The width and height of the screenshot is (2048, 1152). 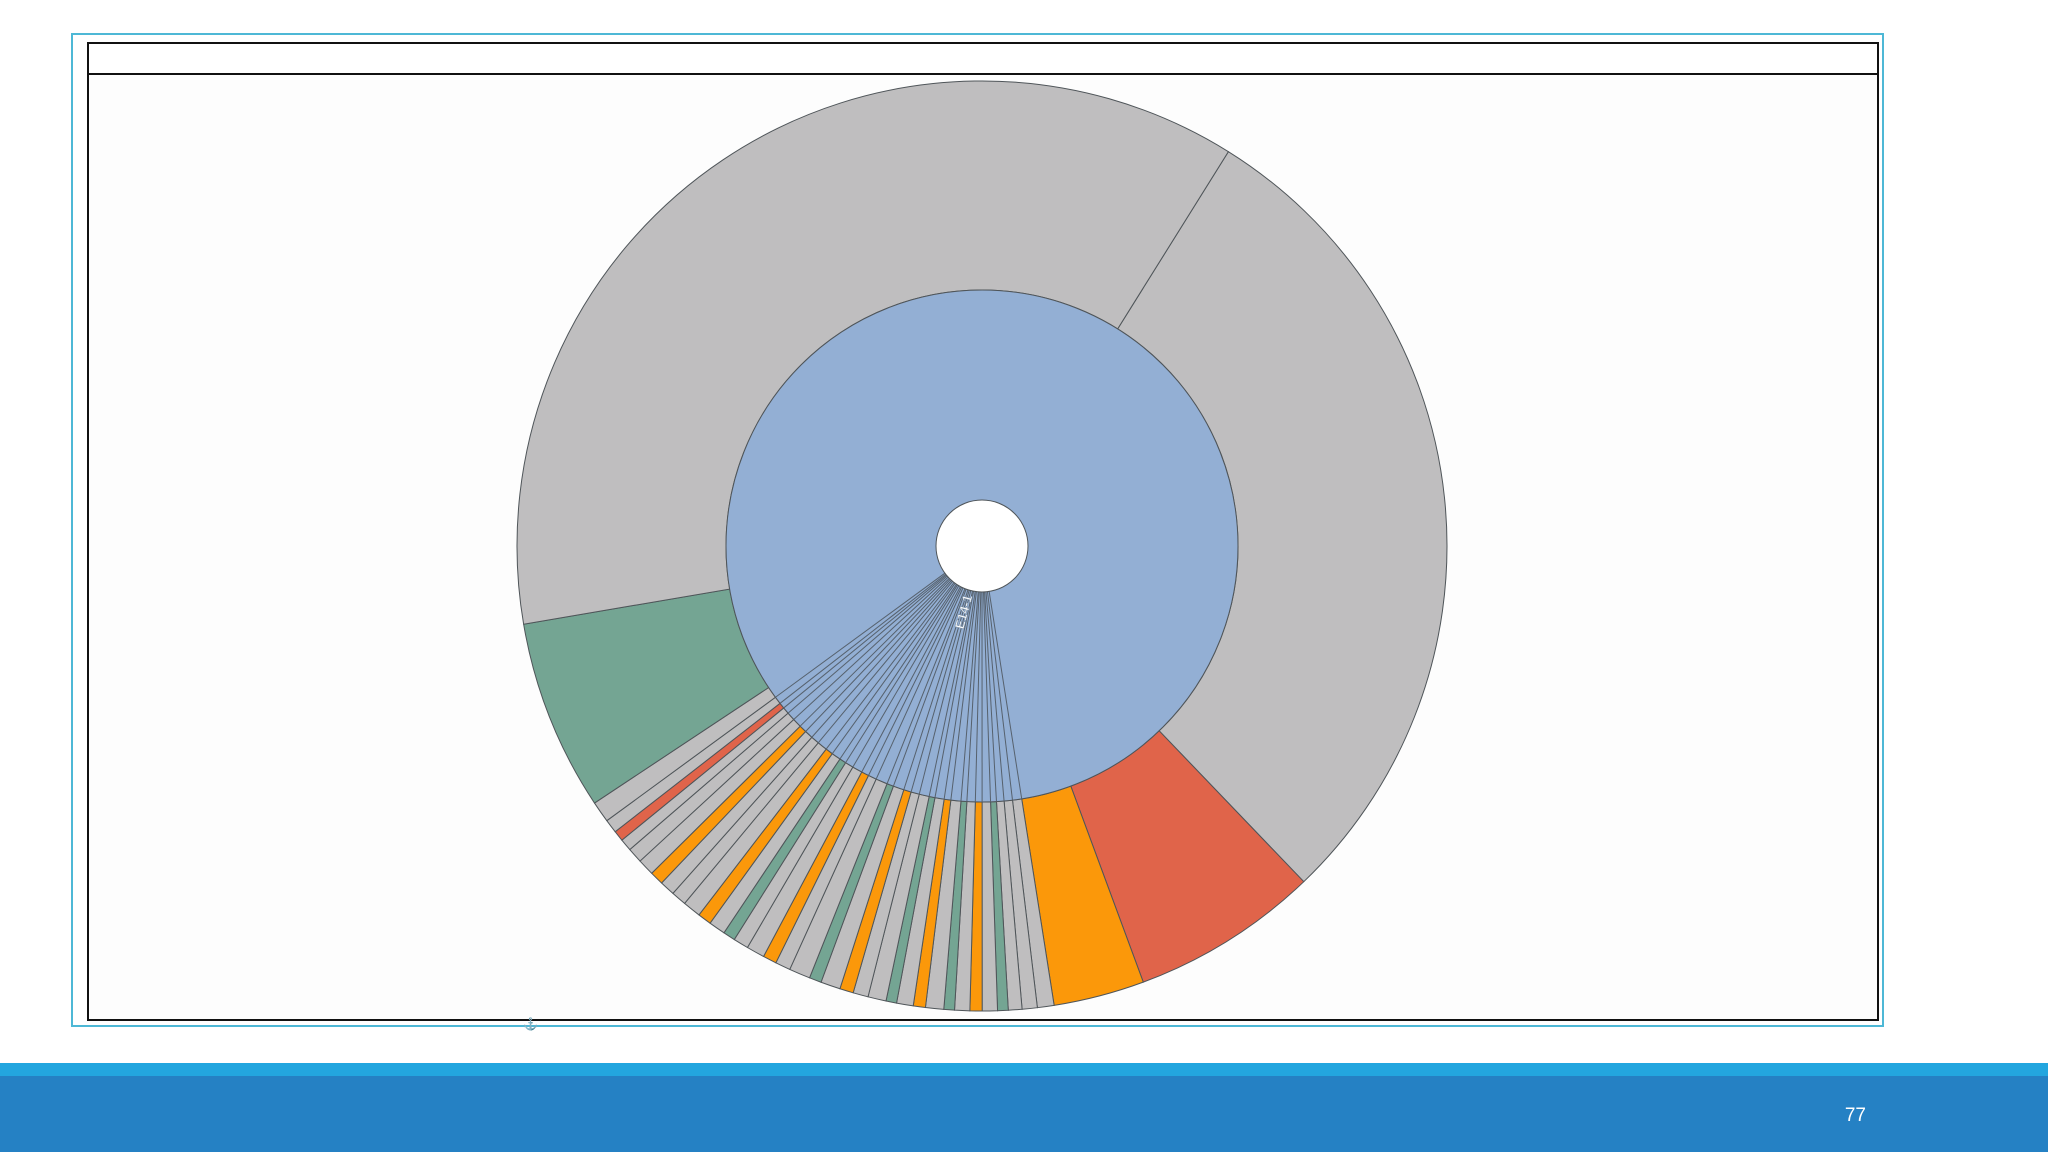 I want to click on footer-accent-bar, so click(x=1024, y=1069).